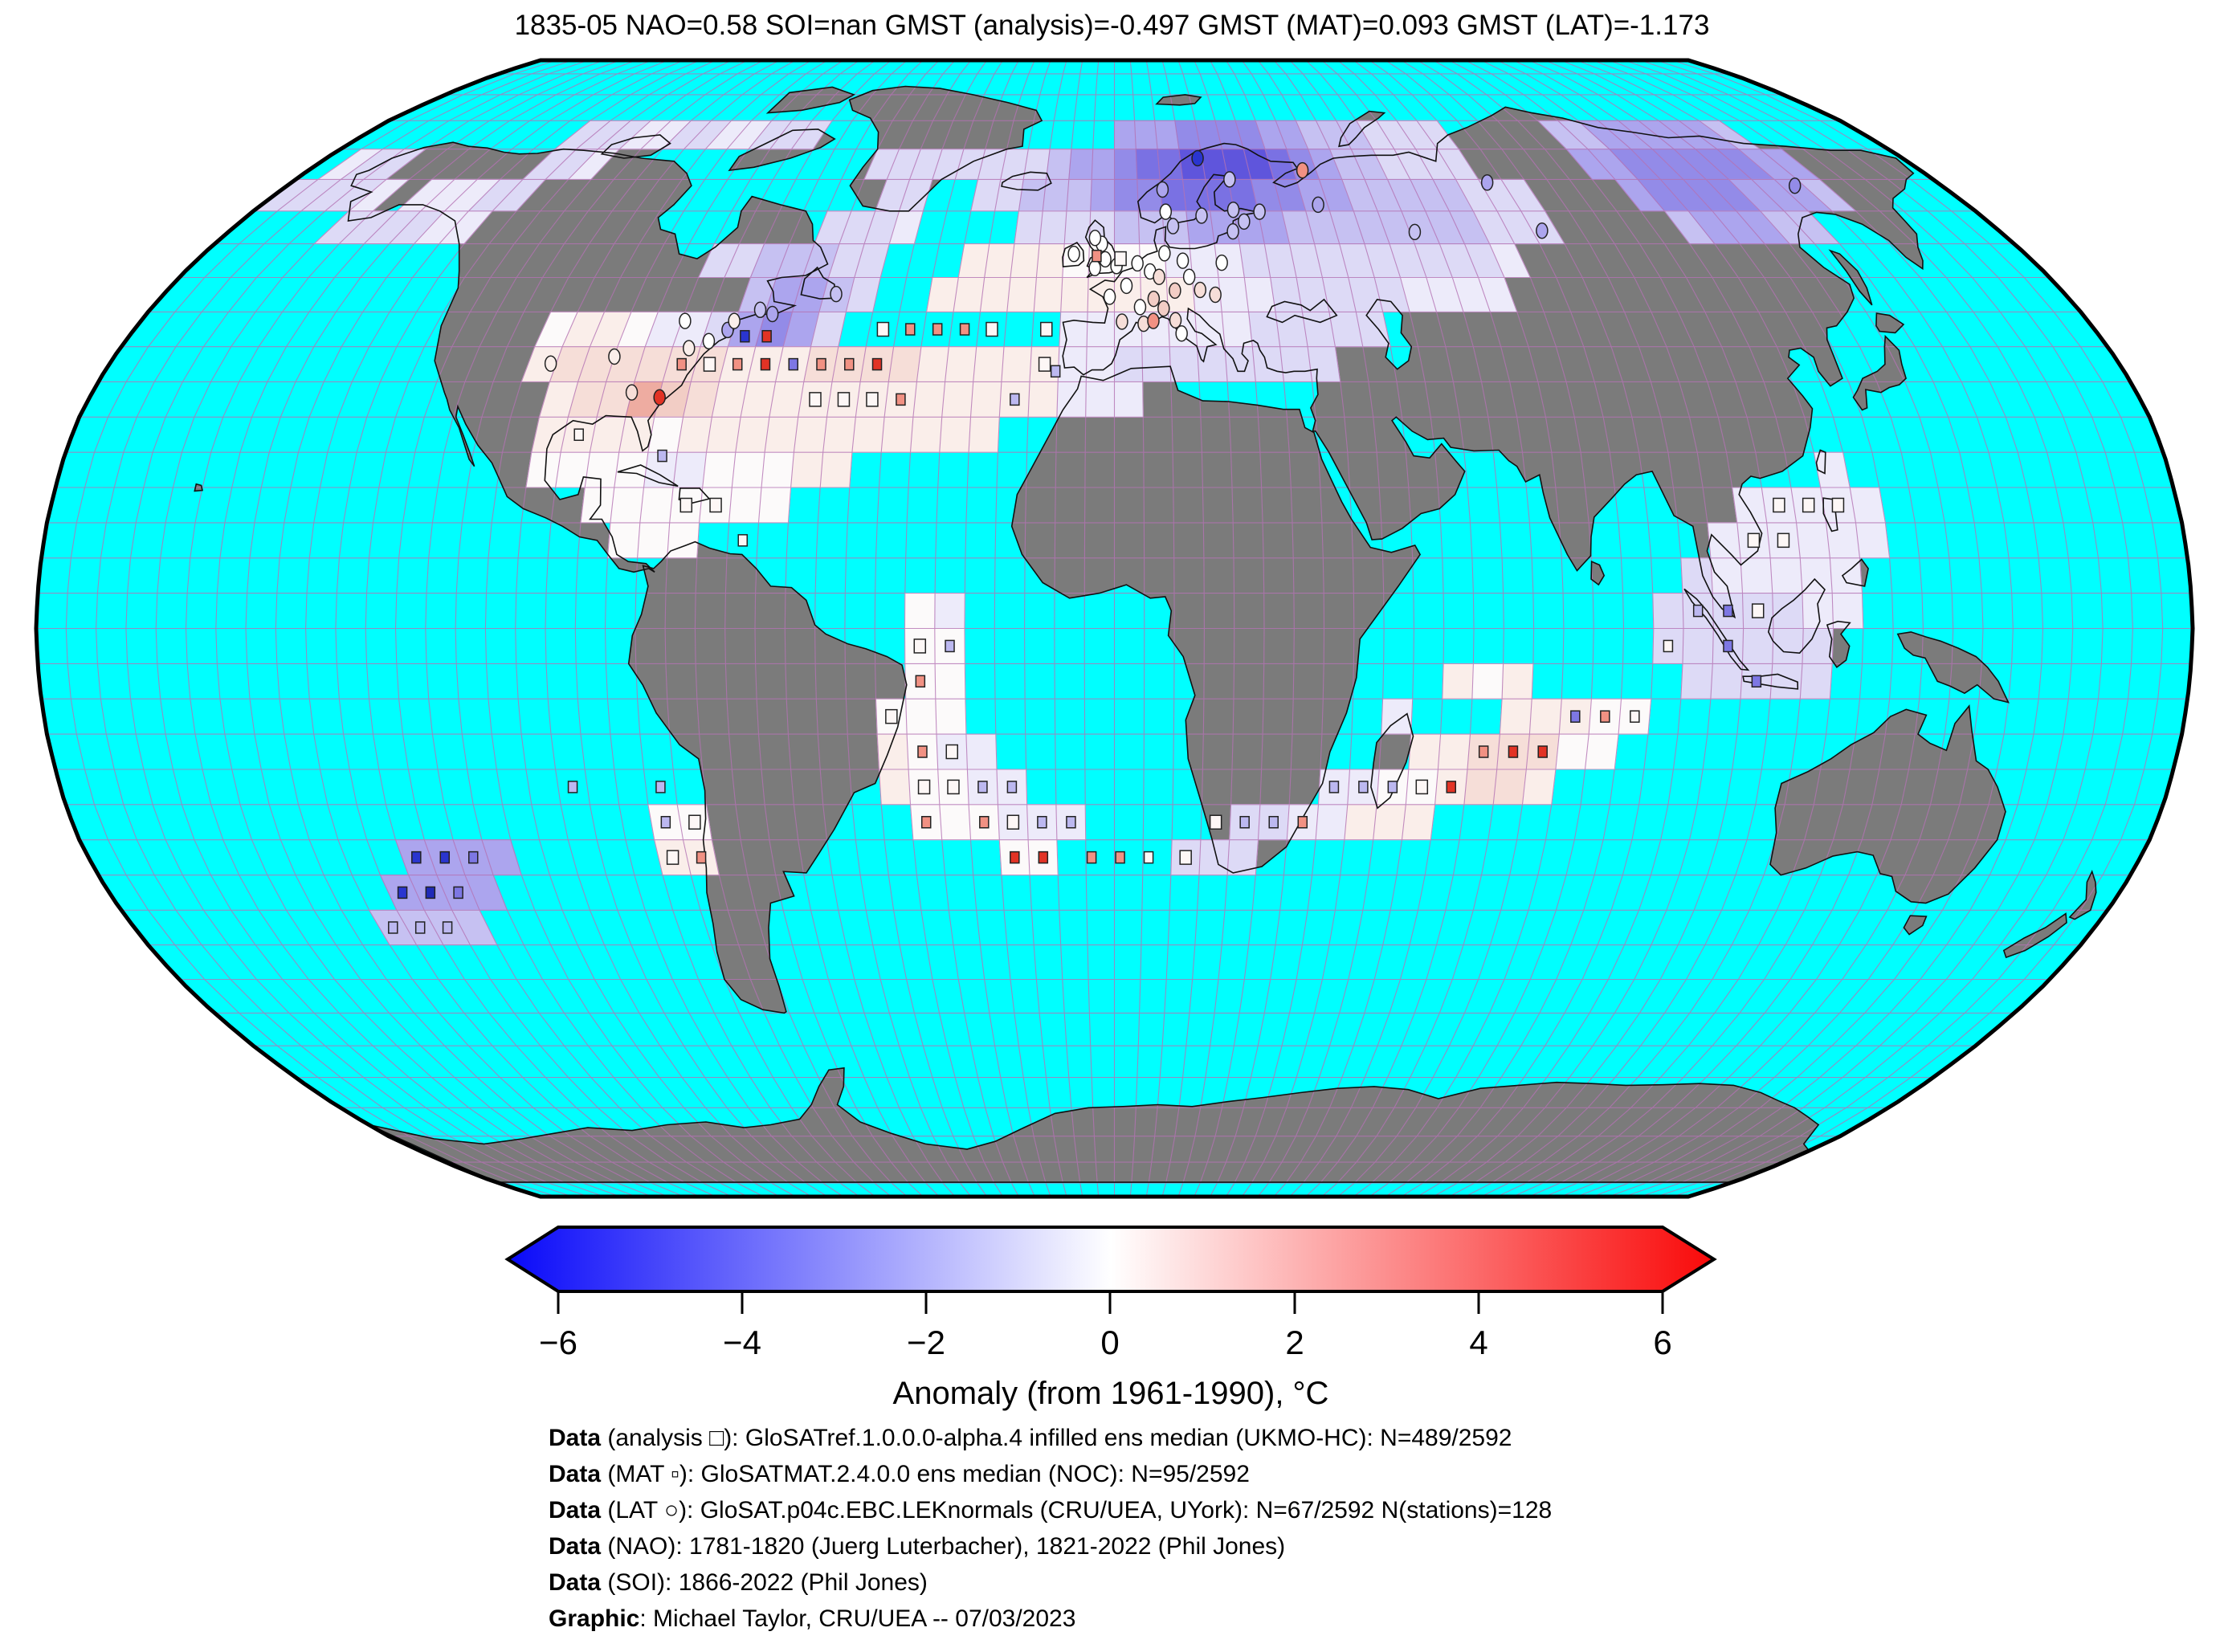  What do you see at coordinates (1478, 1342) in the screenshot?
I see `tick-label: 4` at bounding box center [1478, 1342].